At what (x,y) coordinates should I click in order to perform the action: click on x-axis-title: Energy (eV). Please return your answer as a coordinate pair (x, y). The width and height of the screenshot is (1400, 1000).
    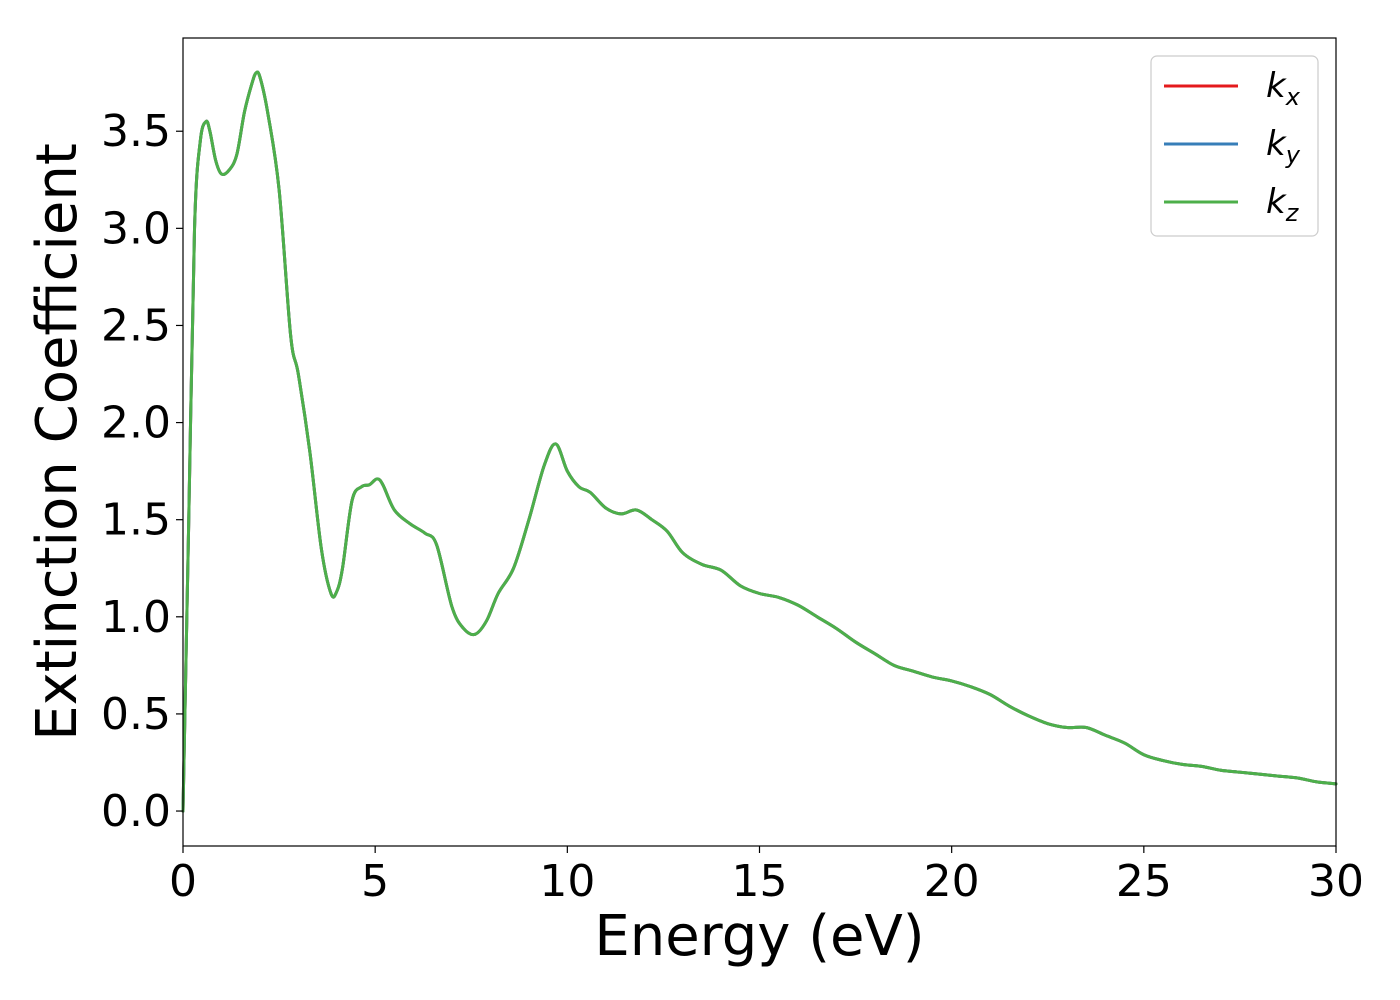
    Looking at the image, I should click on (759, 936).